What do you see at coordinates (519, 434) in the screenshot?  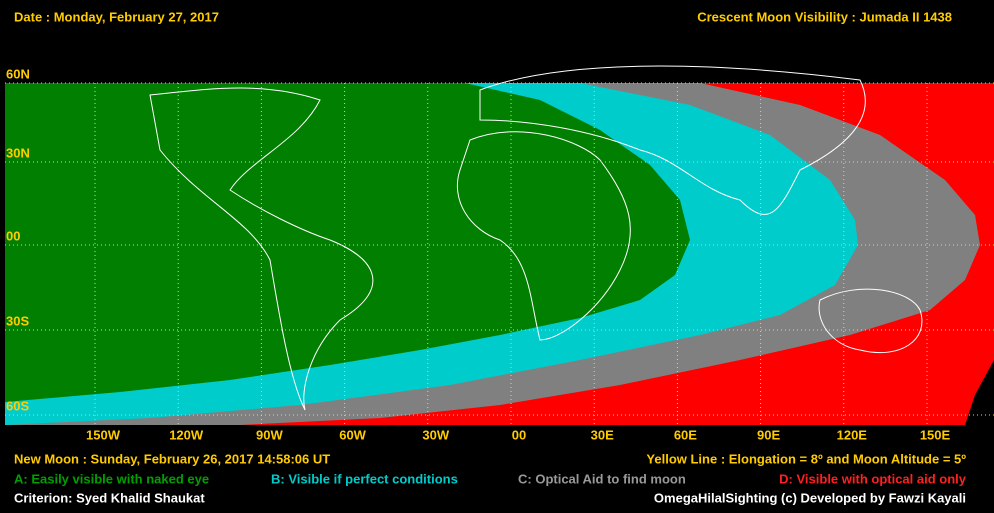 I see `lon-label: 00` at bounding box center [519, 434].